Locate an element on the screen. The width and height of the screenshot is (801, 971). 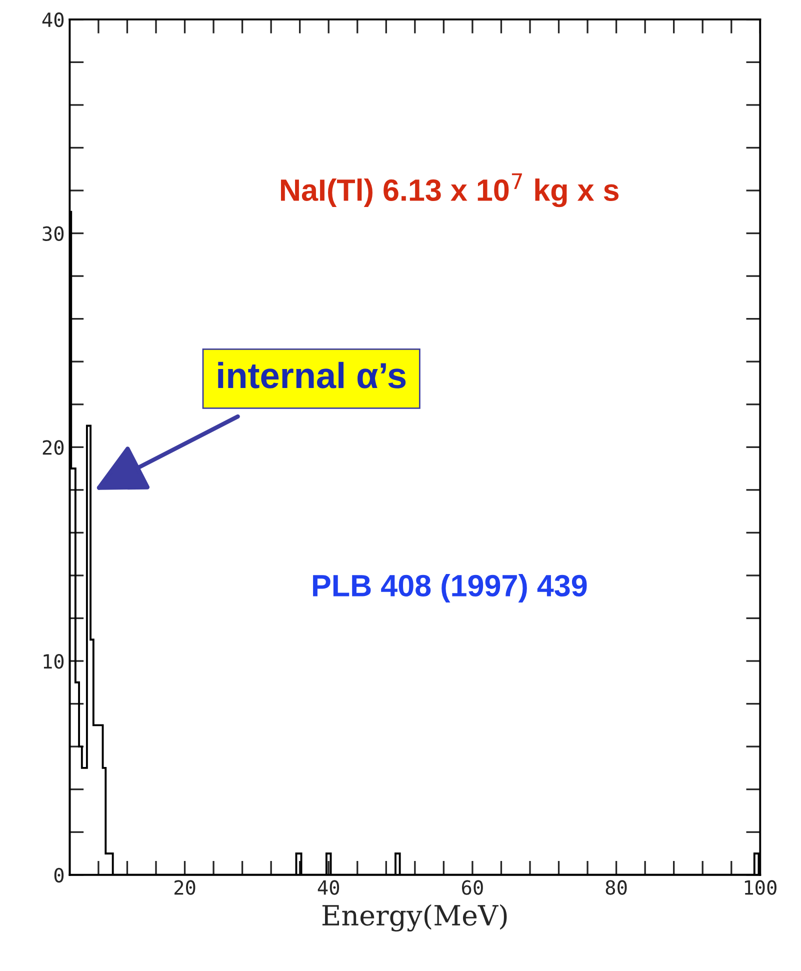
y-tick-label: 0 is located at coordinates (59, 875).